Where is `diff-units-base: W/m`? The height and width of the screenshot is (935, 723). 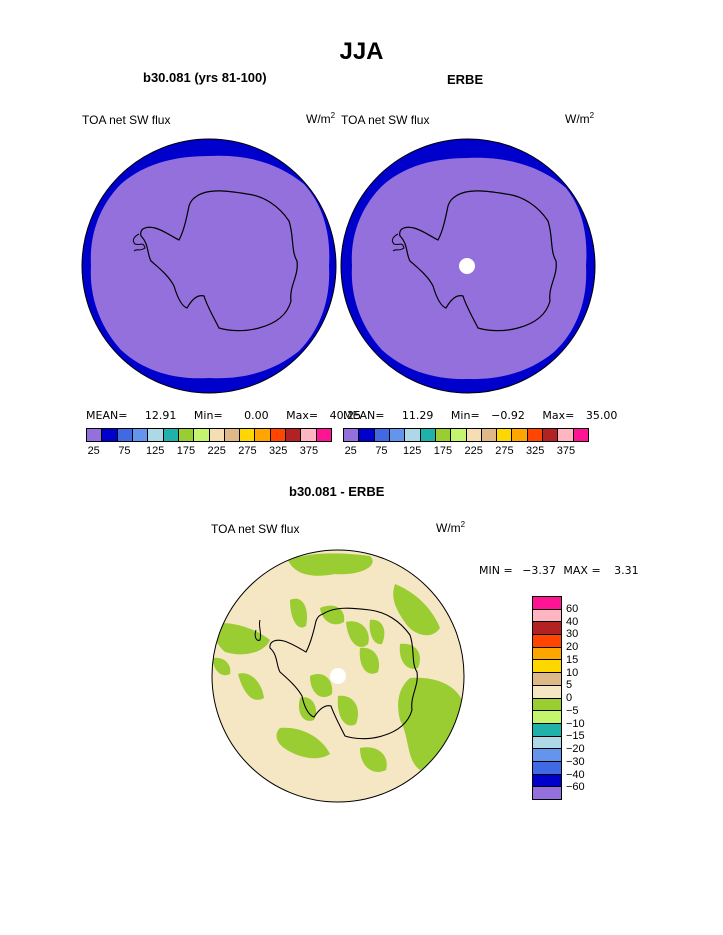
diff-units-base: W/m is located at coordinates (448, 528).